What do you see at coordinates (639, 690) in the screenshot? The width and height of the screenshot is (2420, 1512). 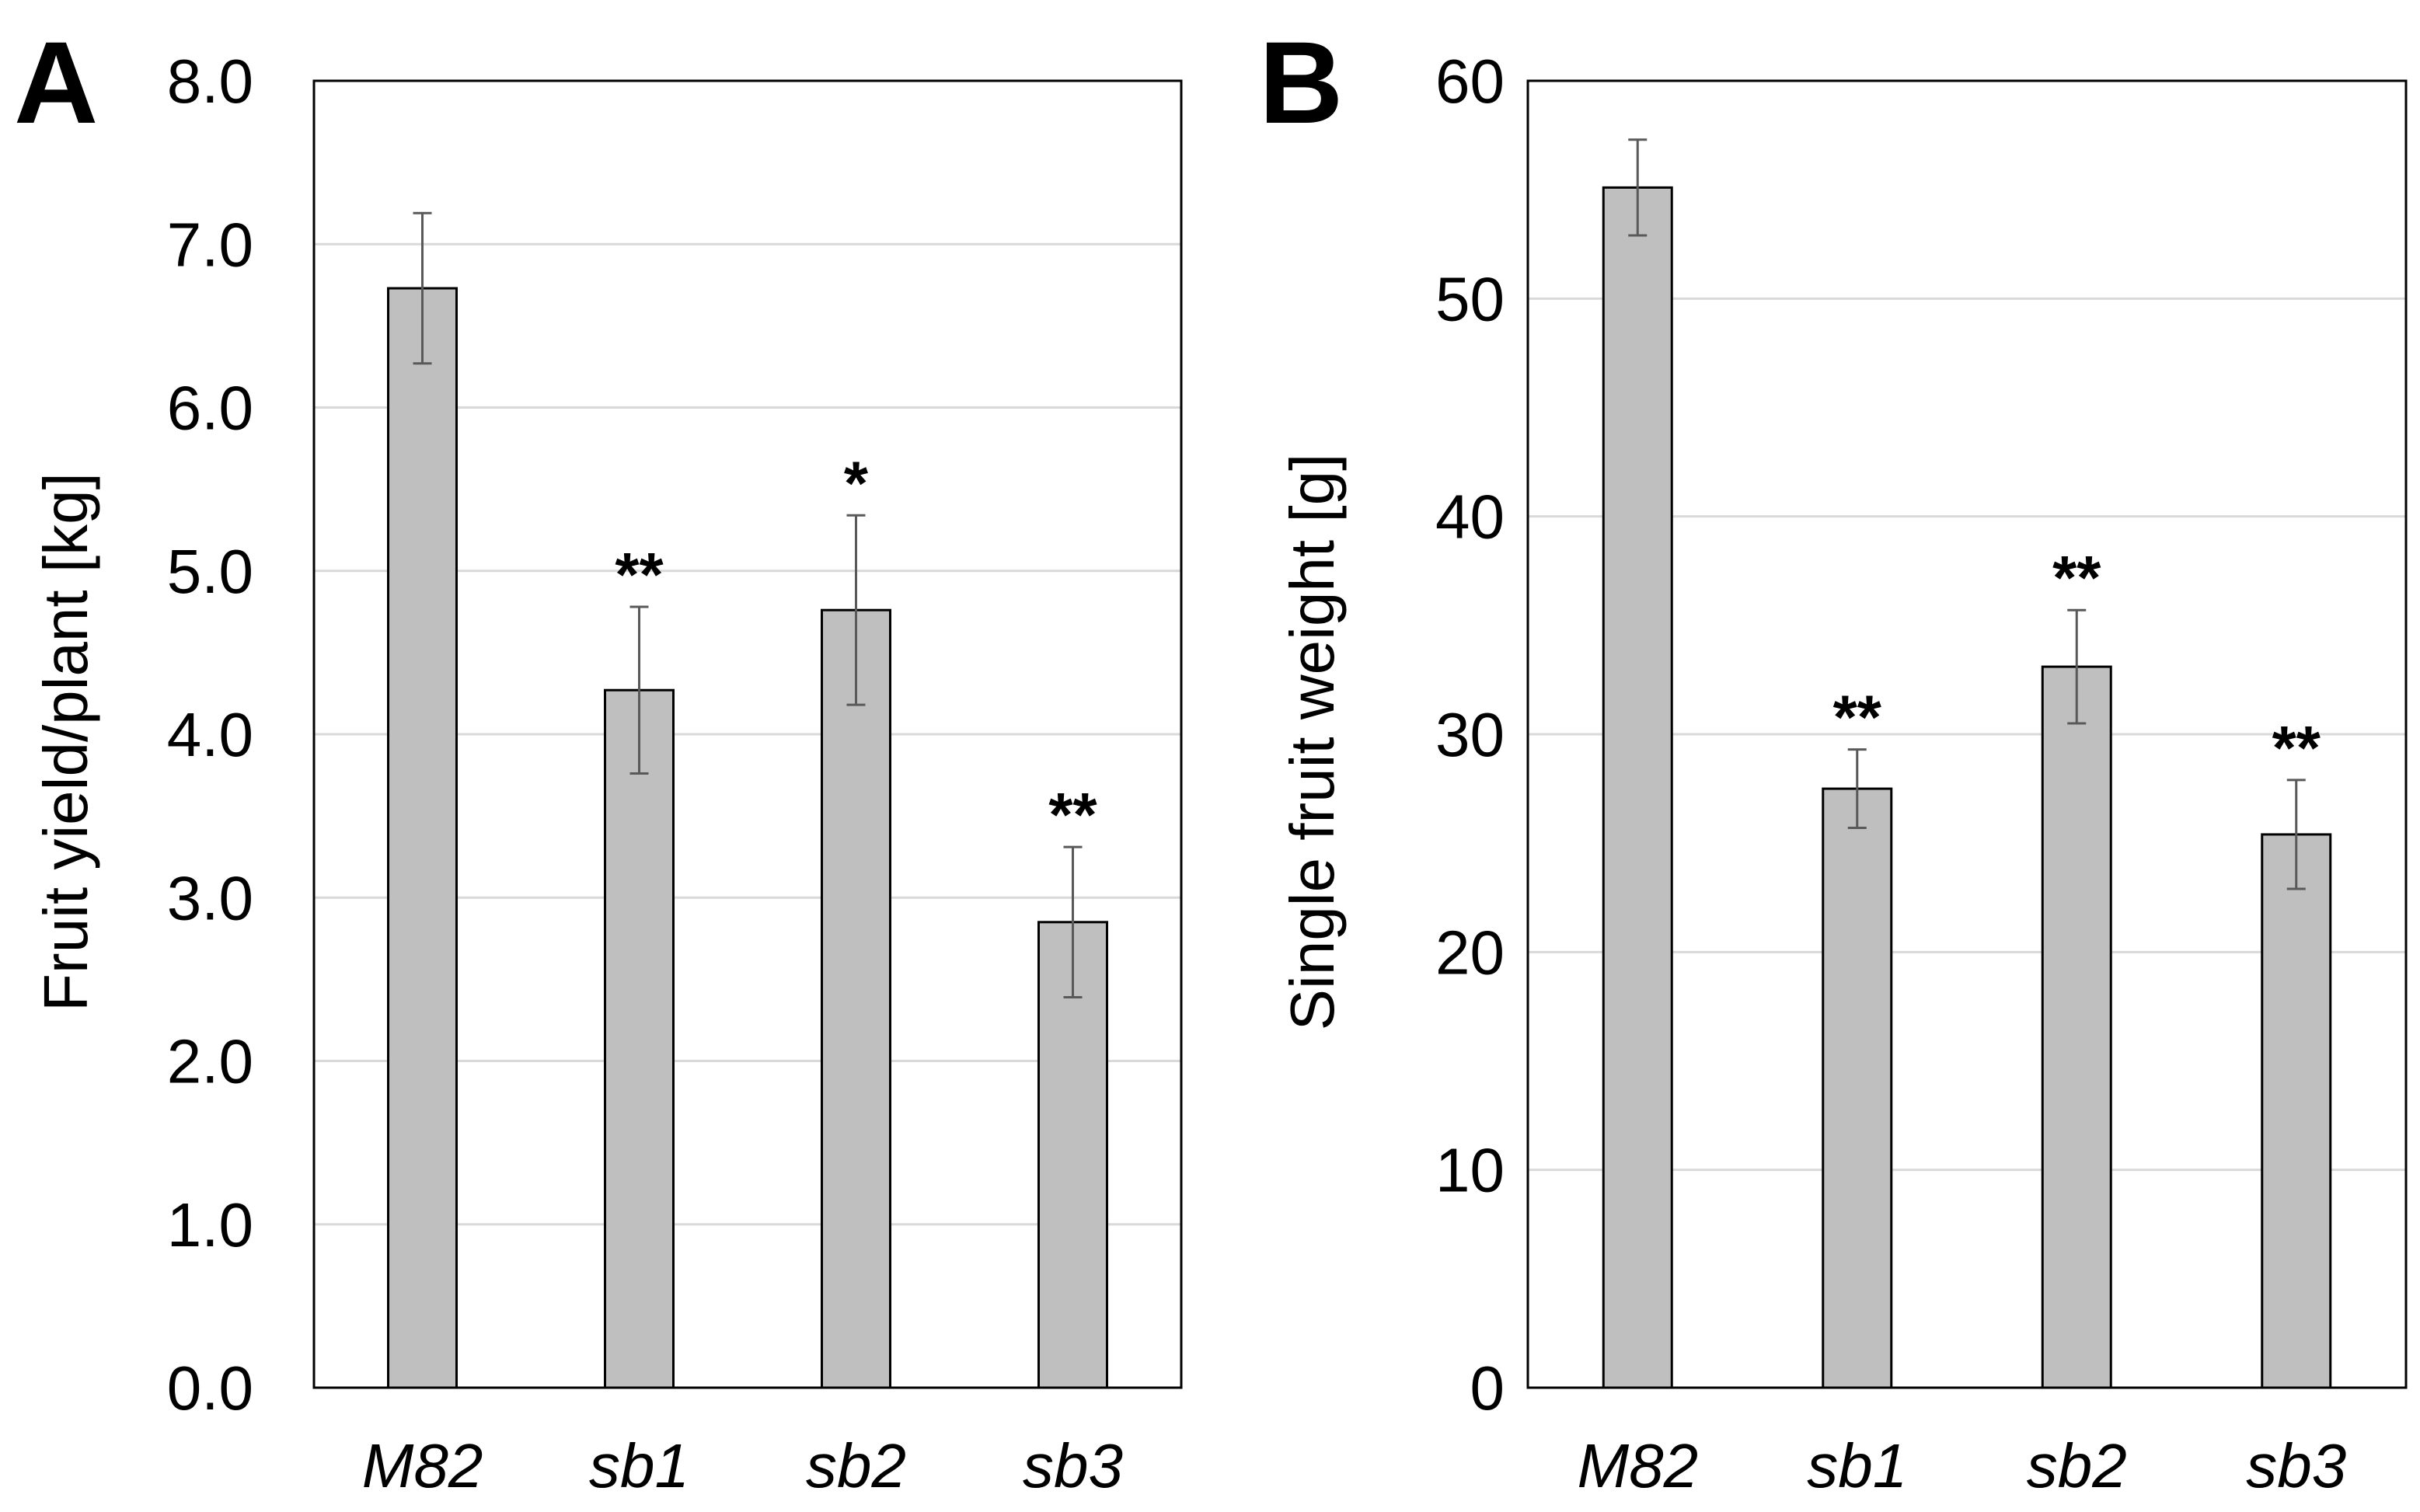 I see `panel-a-error-bar-sb1` at bounding box center [639, 690].